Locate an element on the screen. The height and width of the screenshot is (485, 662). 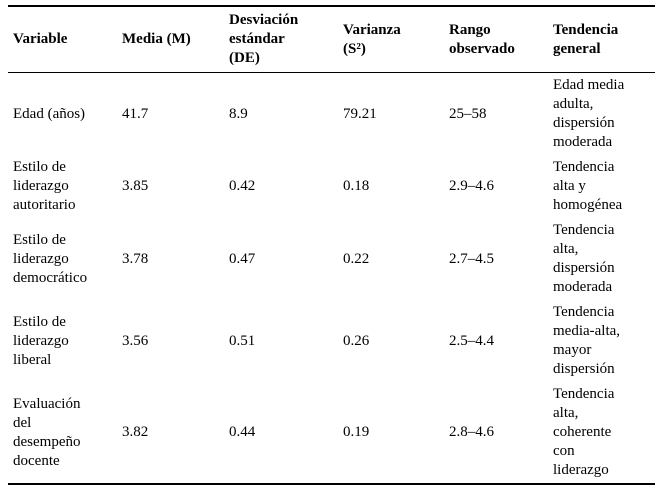
cell-rango: 2.7–4.5 is located at coordinates (471, 258).